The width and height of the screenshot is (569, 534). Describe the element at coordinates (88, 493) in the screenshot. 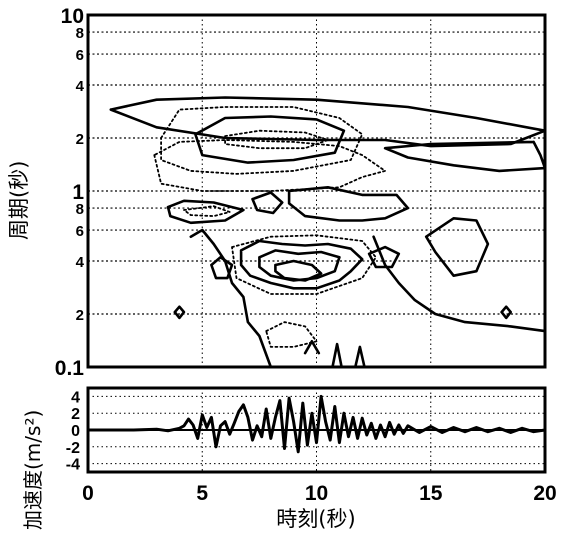

I see `x-tick-label: 0` at that location.